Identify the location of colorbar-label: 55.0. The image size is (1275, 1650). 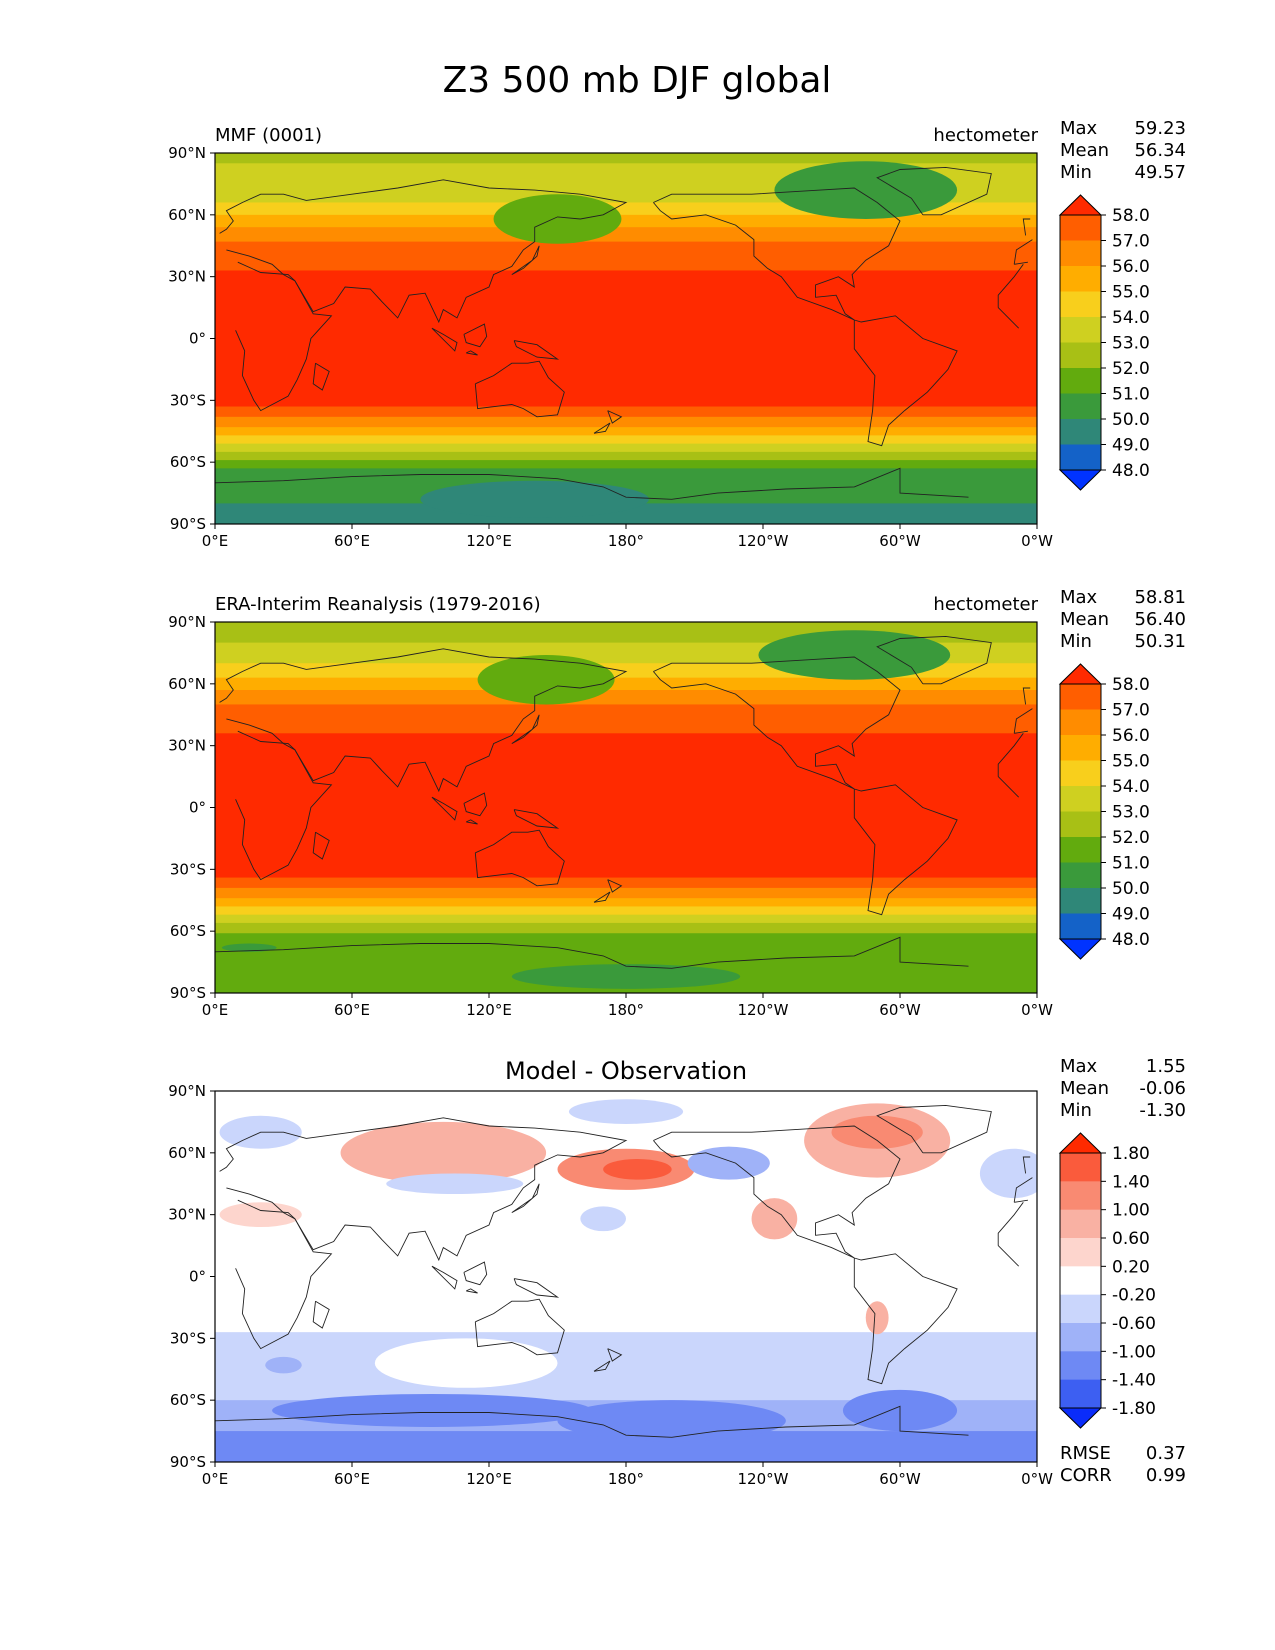
(1131, 293).